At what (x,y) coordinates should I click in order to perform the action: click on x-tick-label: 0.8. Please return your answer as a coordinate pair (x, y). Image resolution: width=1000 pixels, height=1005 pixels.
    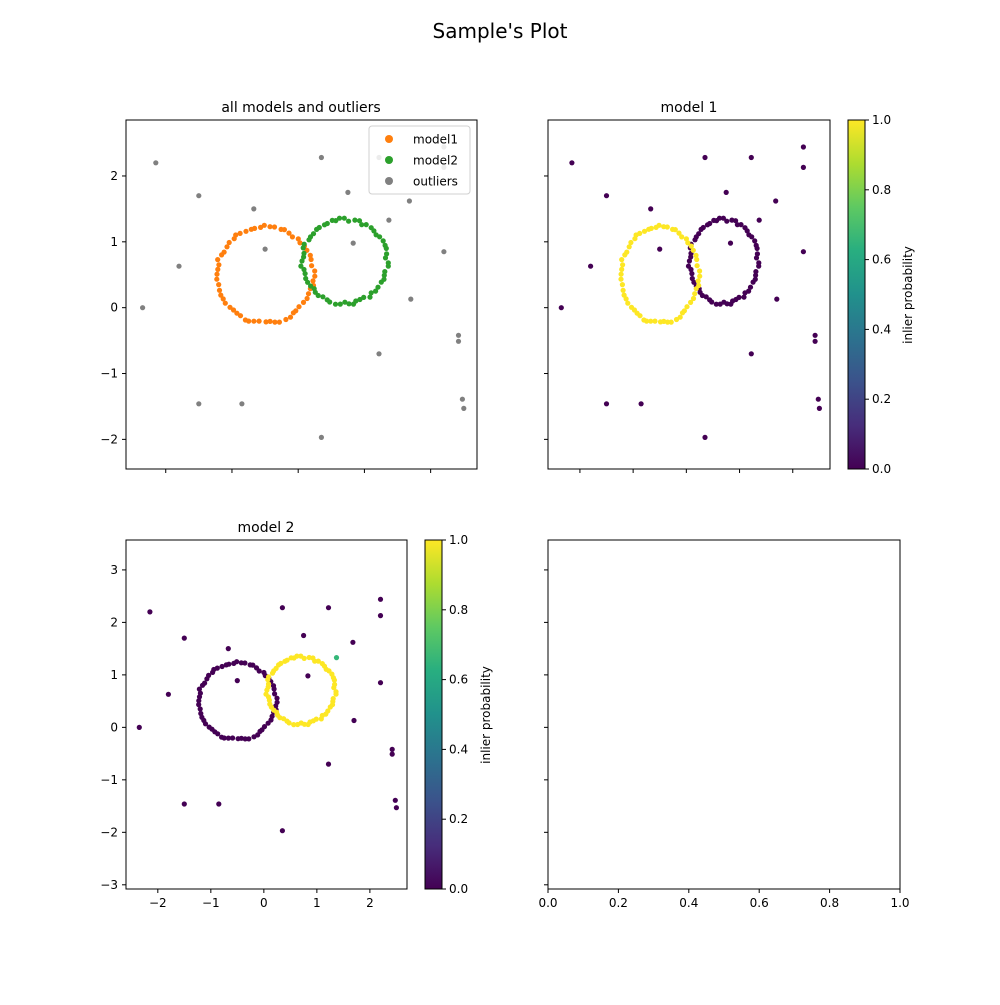
    Looking at the image, I should click on (829, 903).